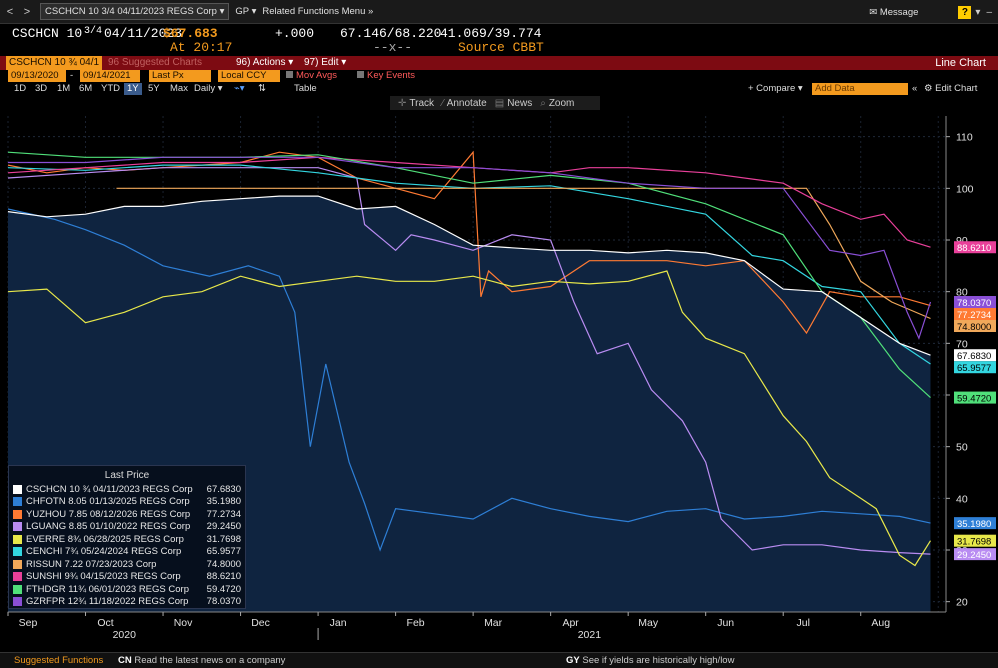  Describe the element at coordinates (239, 88) in the screenshot. I see `line-style-icon: ⌁▾` at that location.